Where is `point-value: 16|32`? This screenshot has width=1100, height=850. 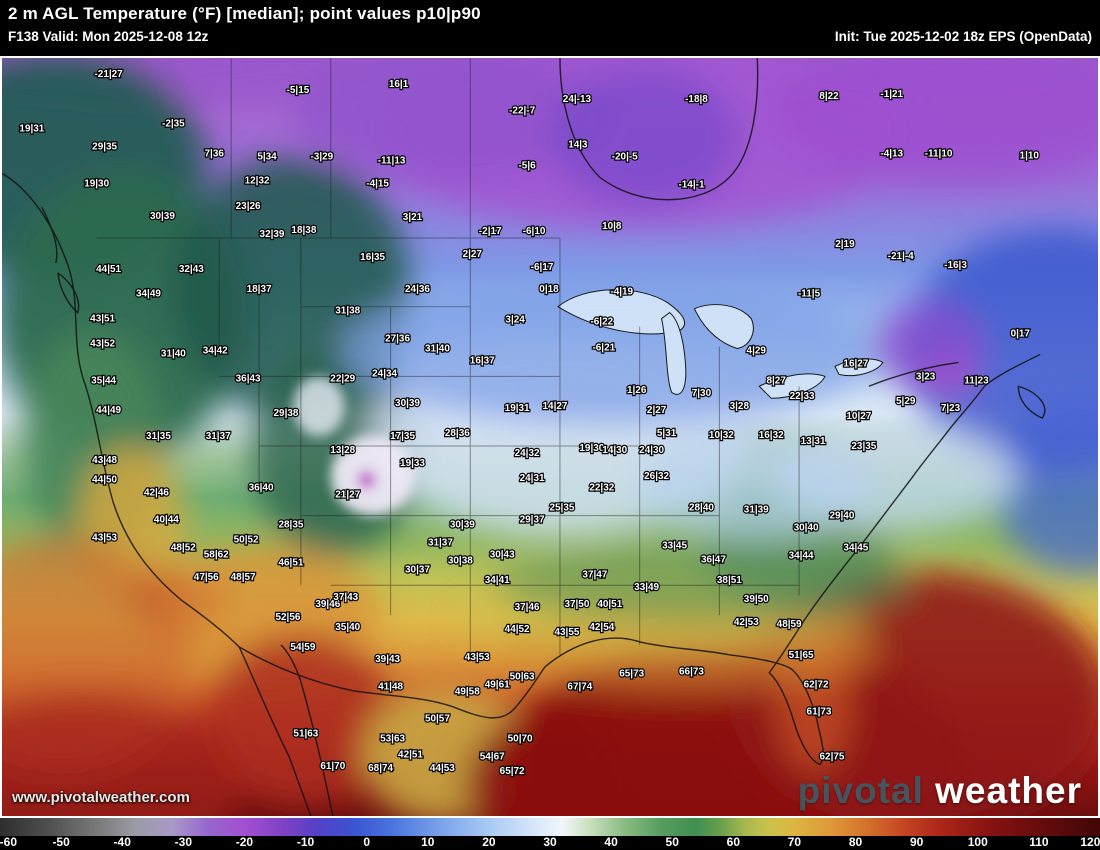 point-value: 16|32 is located at coordinates (771, 435).